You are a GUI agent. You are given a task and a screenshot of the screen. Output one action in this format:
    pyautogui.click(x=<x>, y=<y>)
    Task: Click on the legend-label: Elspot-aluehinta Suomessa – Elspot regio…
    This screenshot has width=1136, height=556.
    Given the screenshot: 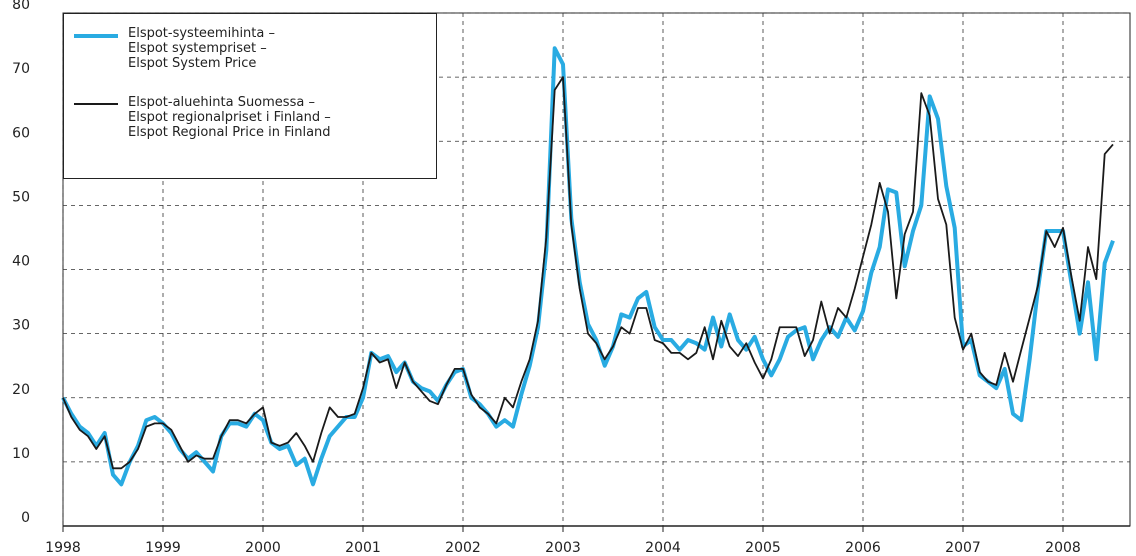 What is the action you would take?
    pyautogui.click(x=229, y=117)
    